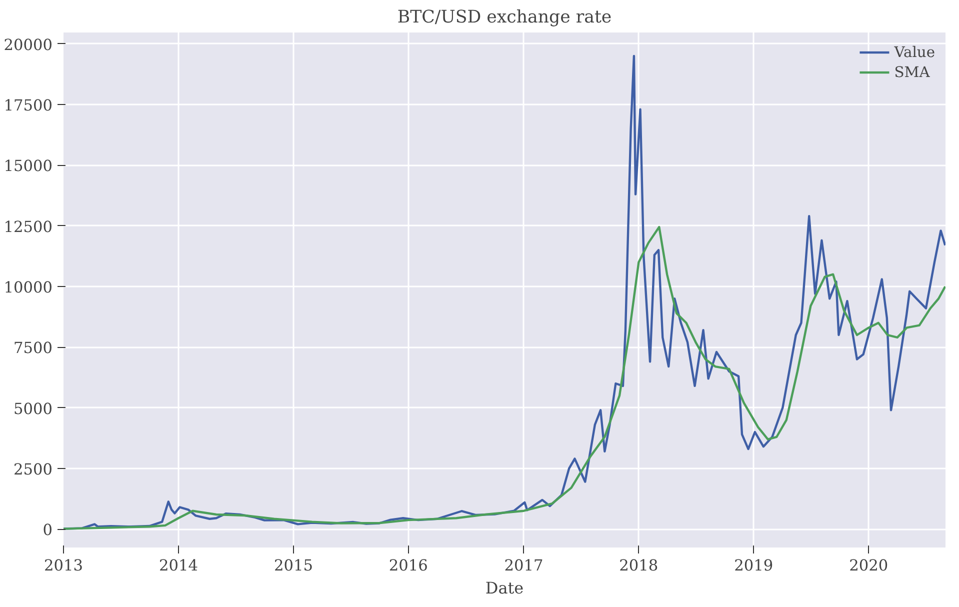 The width and height of the screenshot is (959, 607). What do you see at coordinates (638, 565) in the screenshot?
I see `x-tick-label: 2018` at bounding box center [638, 565].